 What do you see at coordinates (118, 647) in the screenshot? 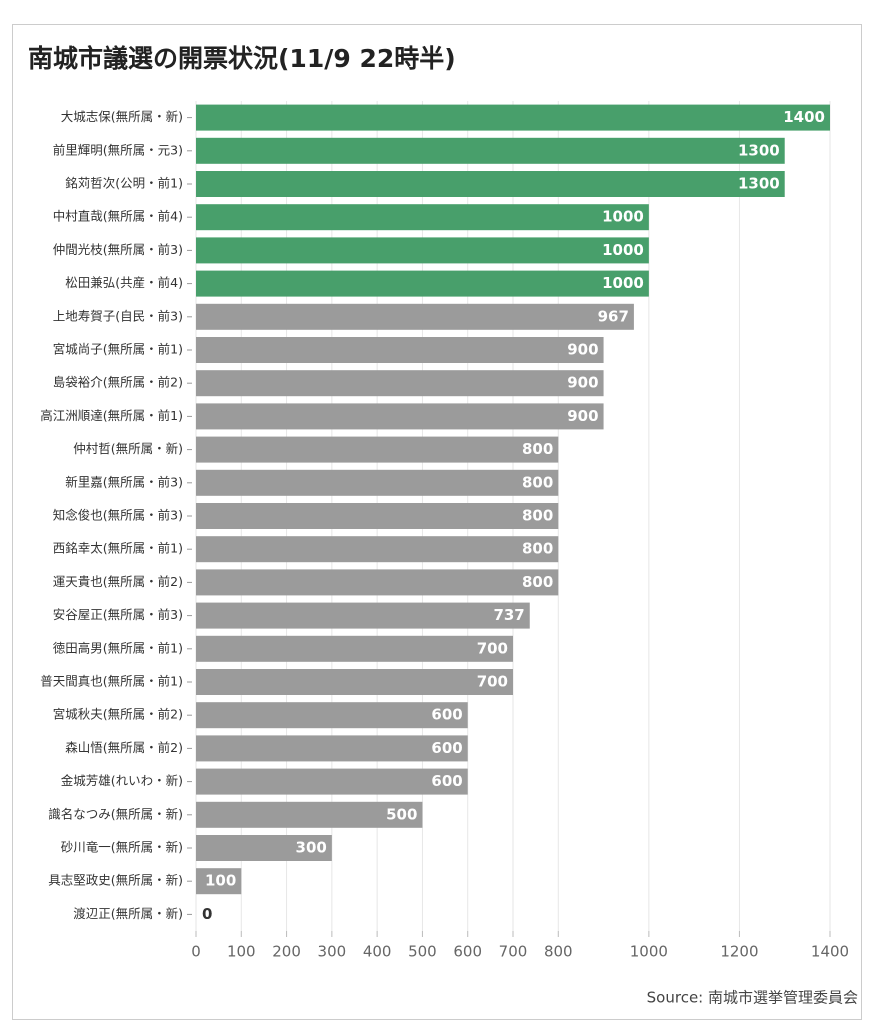
I see `y-tick-label: 徳田高男(無所属・前1)` at bounding box center [118, 647].